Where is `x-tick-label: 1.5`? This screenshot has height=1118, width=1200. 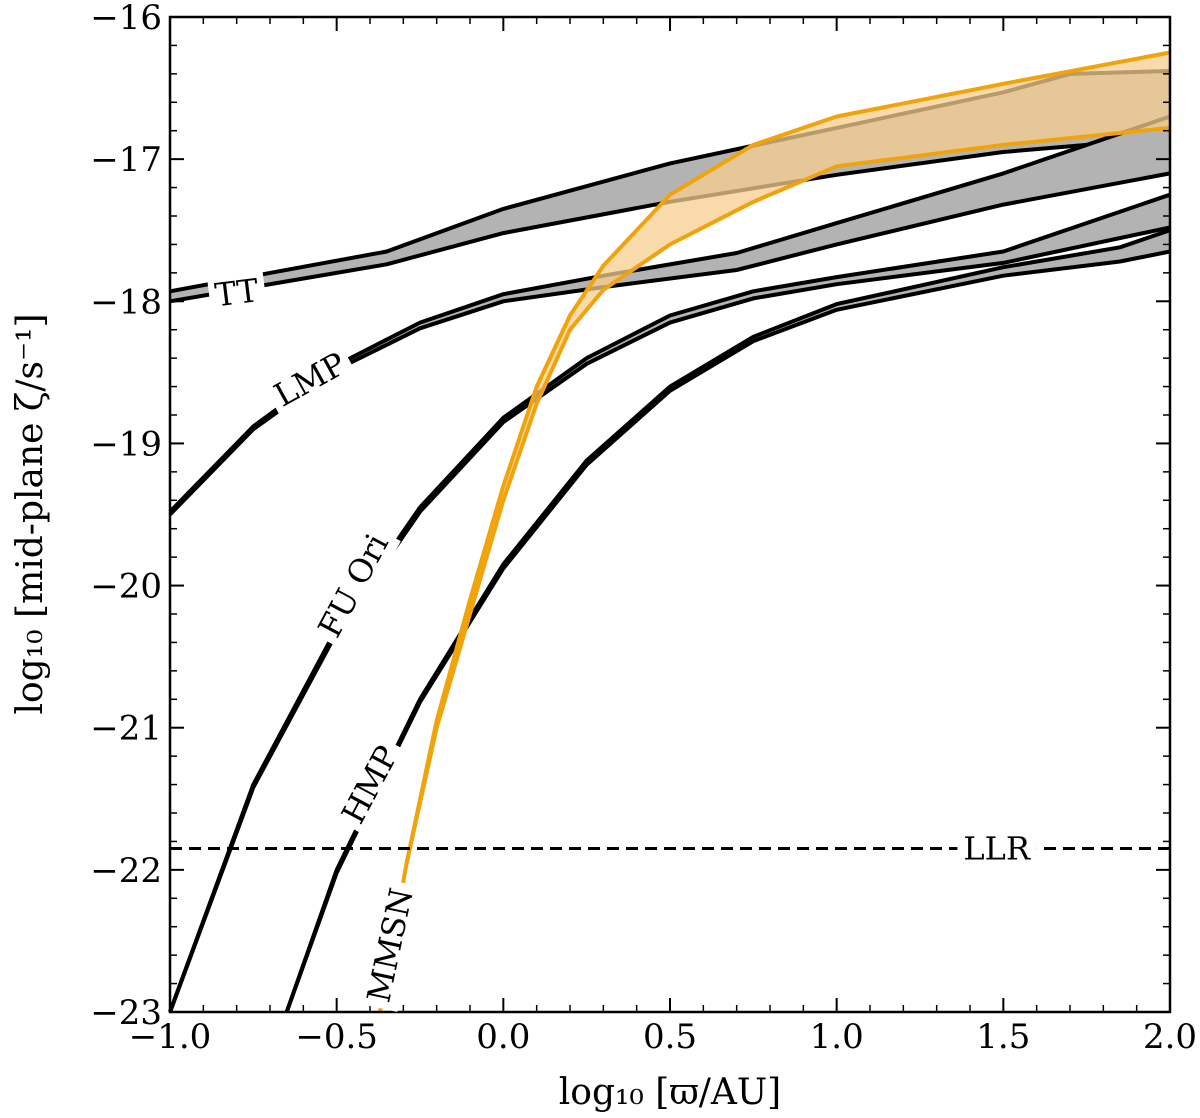 x-tick-label: 1.5 is located at coordinates (1003, 1037).